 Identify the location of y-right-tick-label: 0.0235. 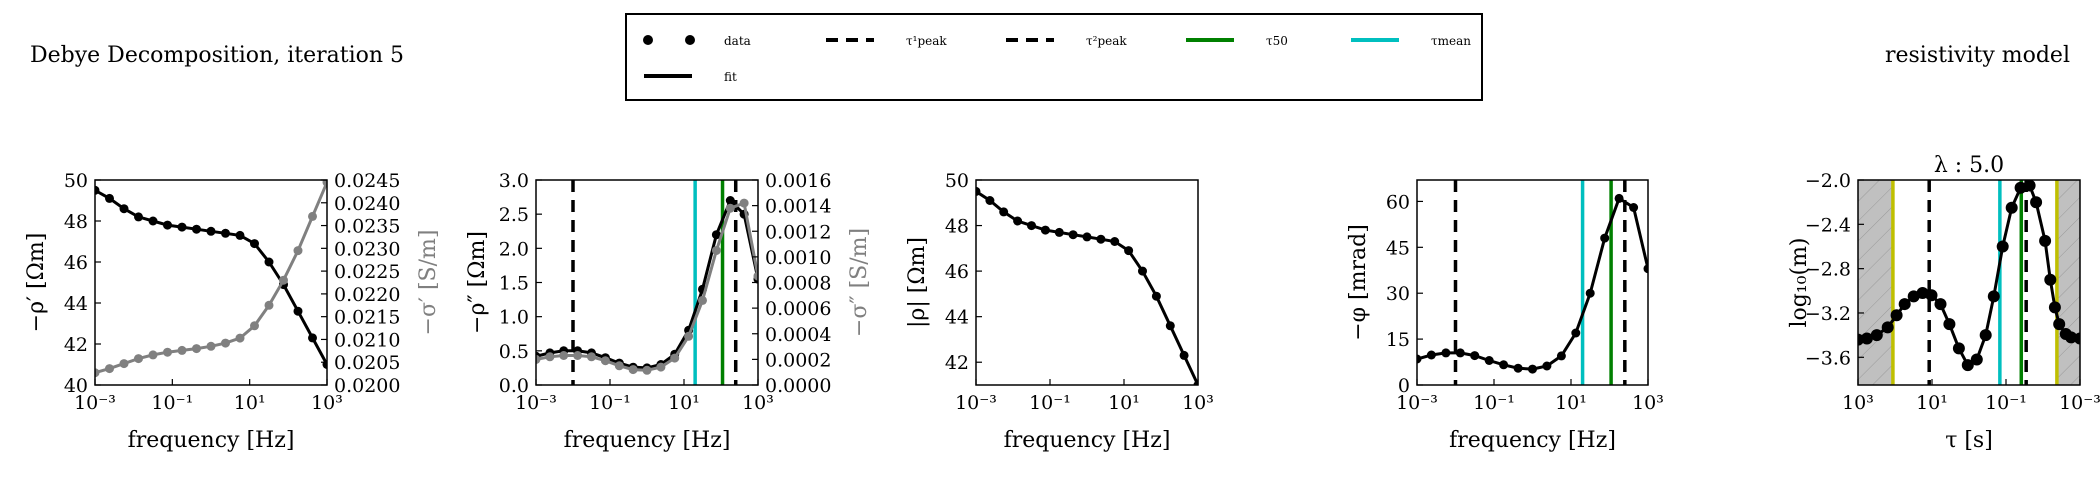
(367, 227).